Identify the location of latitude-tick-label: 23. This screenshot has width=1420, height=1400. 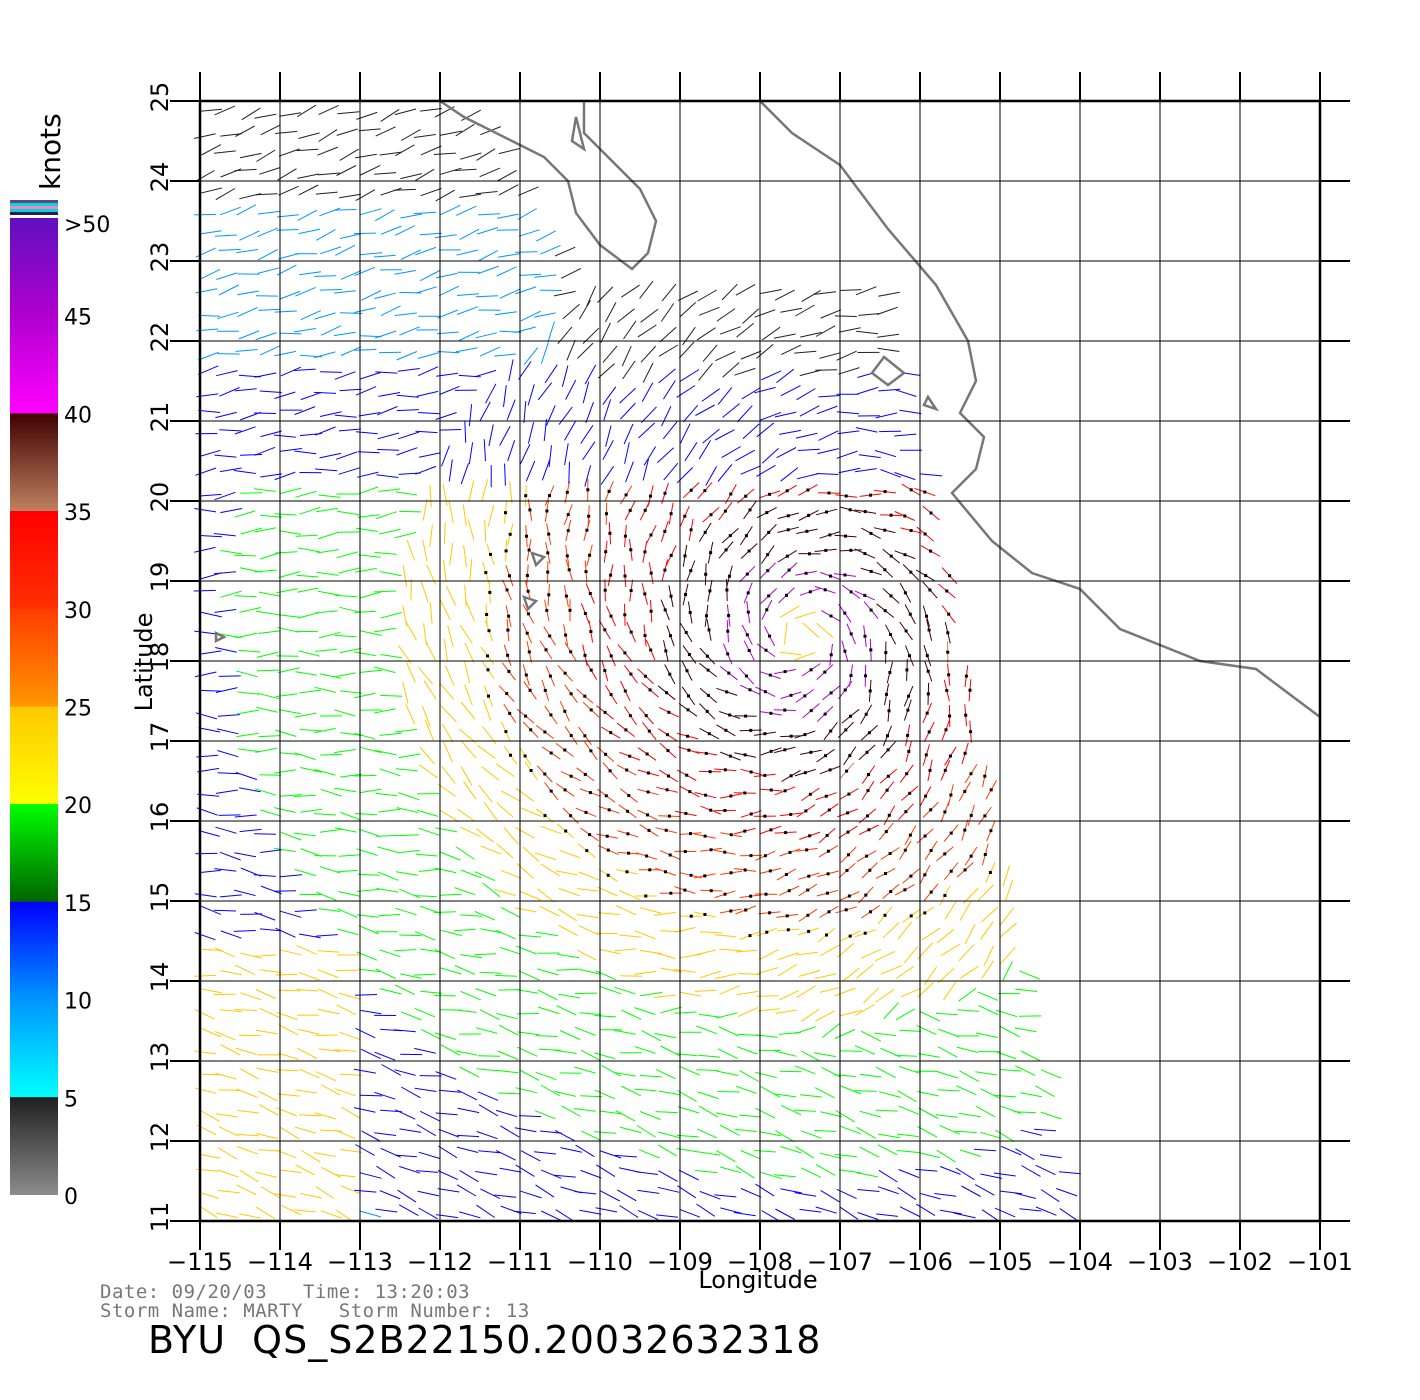
(160, 257).